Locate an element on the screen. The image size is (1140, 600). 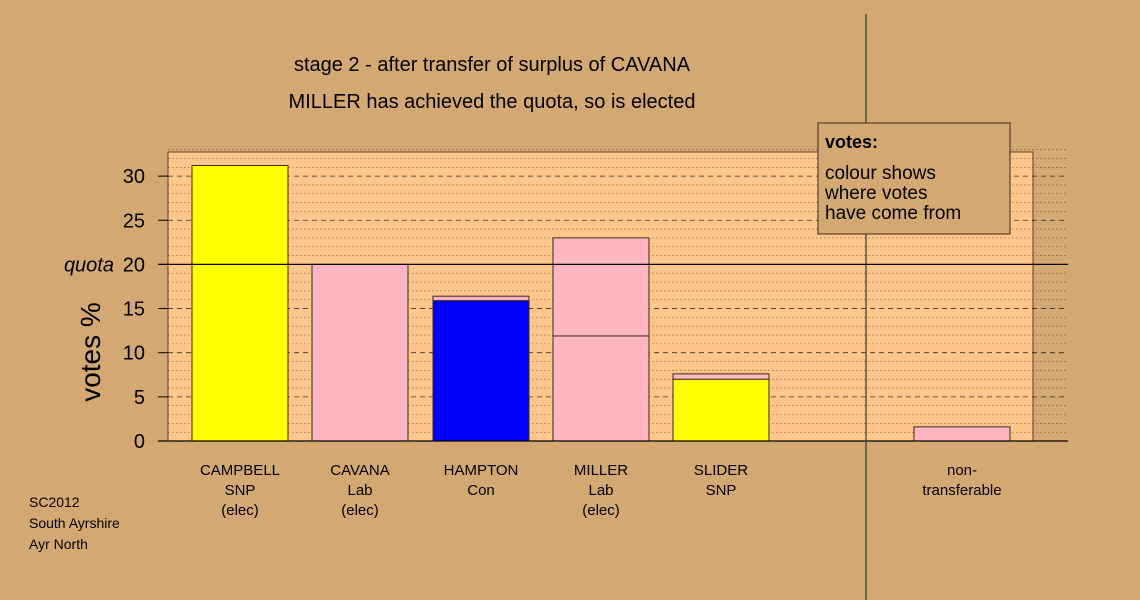
footnote-line-2: South Ayrshire is located at coordinates (74, 523).